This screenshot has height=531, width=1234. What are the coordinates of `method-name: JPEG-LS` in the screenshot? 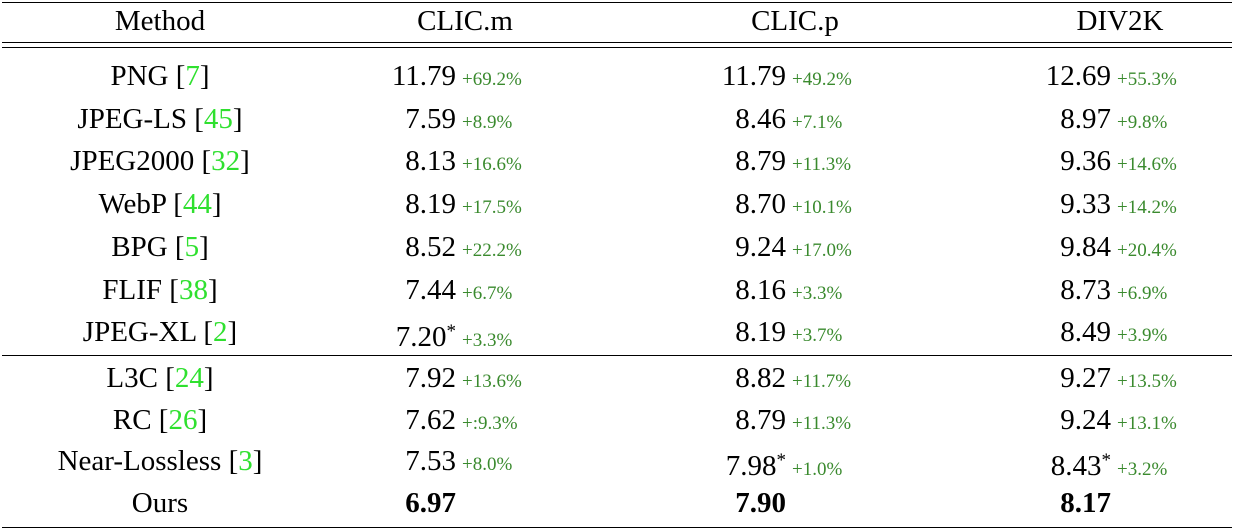 It's located at (132, 118).